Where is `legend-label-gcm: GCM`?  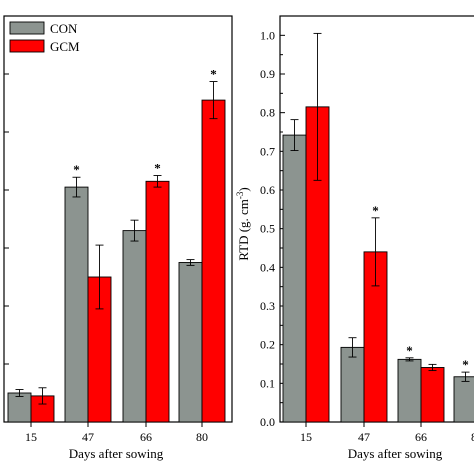 legend-label-gcm: GCM is located at coordinates (65, 46).